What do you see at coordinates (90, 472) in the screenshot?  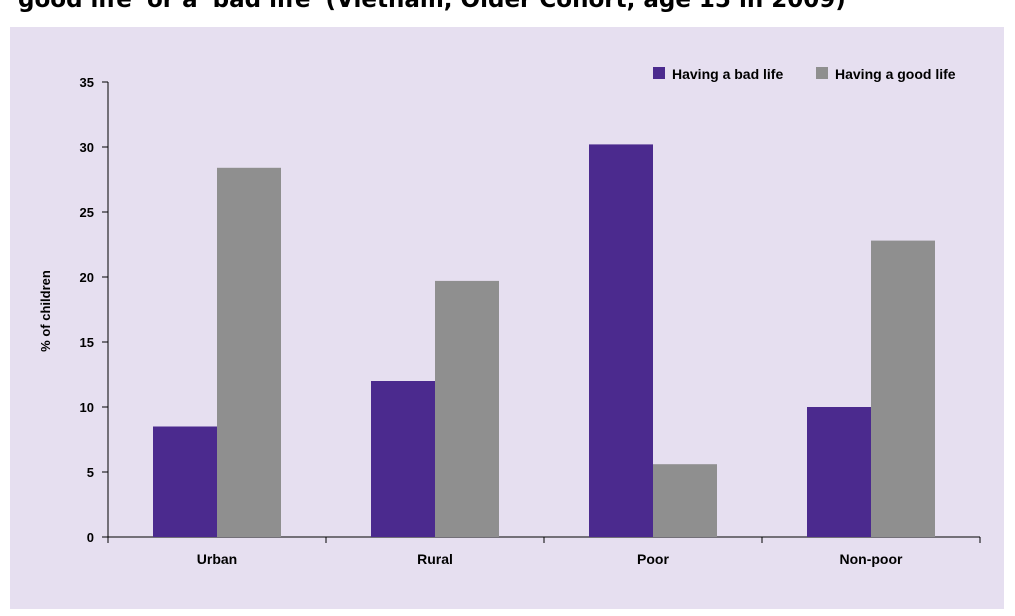 I see `y-tick-label: 5` at bounding box center [90, 472].